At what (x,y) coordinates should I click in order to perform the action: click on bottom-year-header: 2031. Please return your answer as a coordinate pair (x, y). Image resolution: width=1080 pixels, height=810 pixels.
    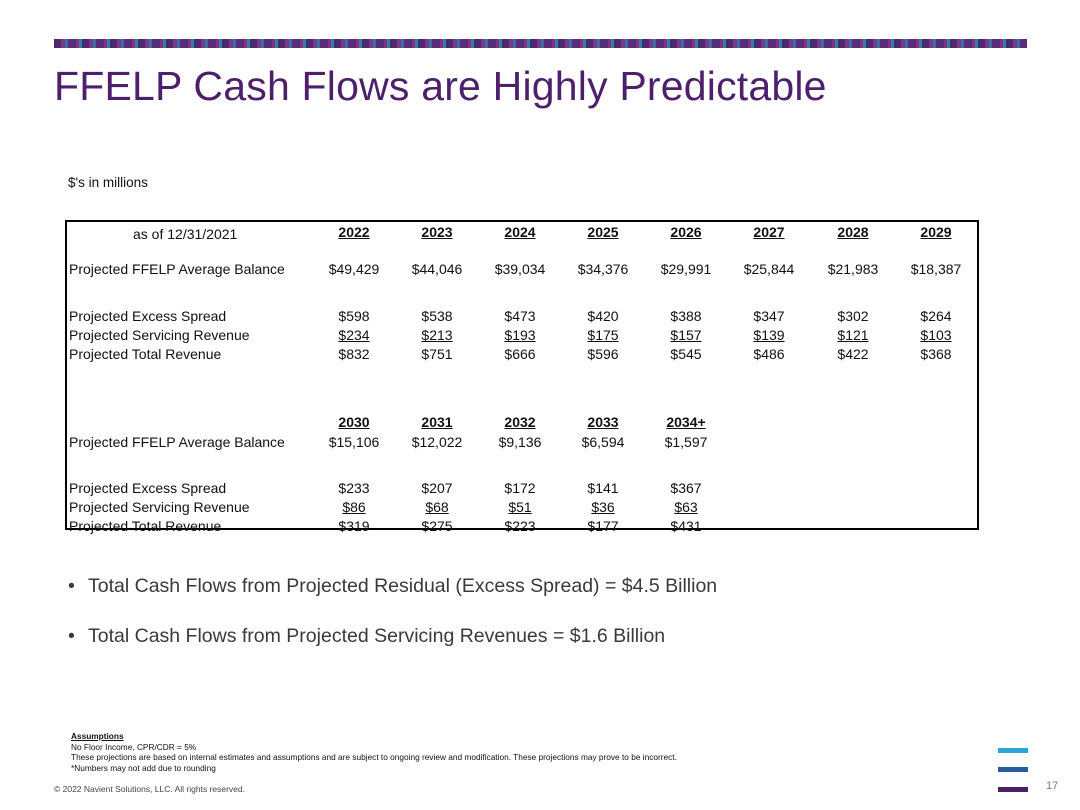
    Looking at the image, I should click on (437, 422).